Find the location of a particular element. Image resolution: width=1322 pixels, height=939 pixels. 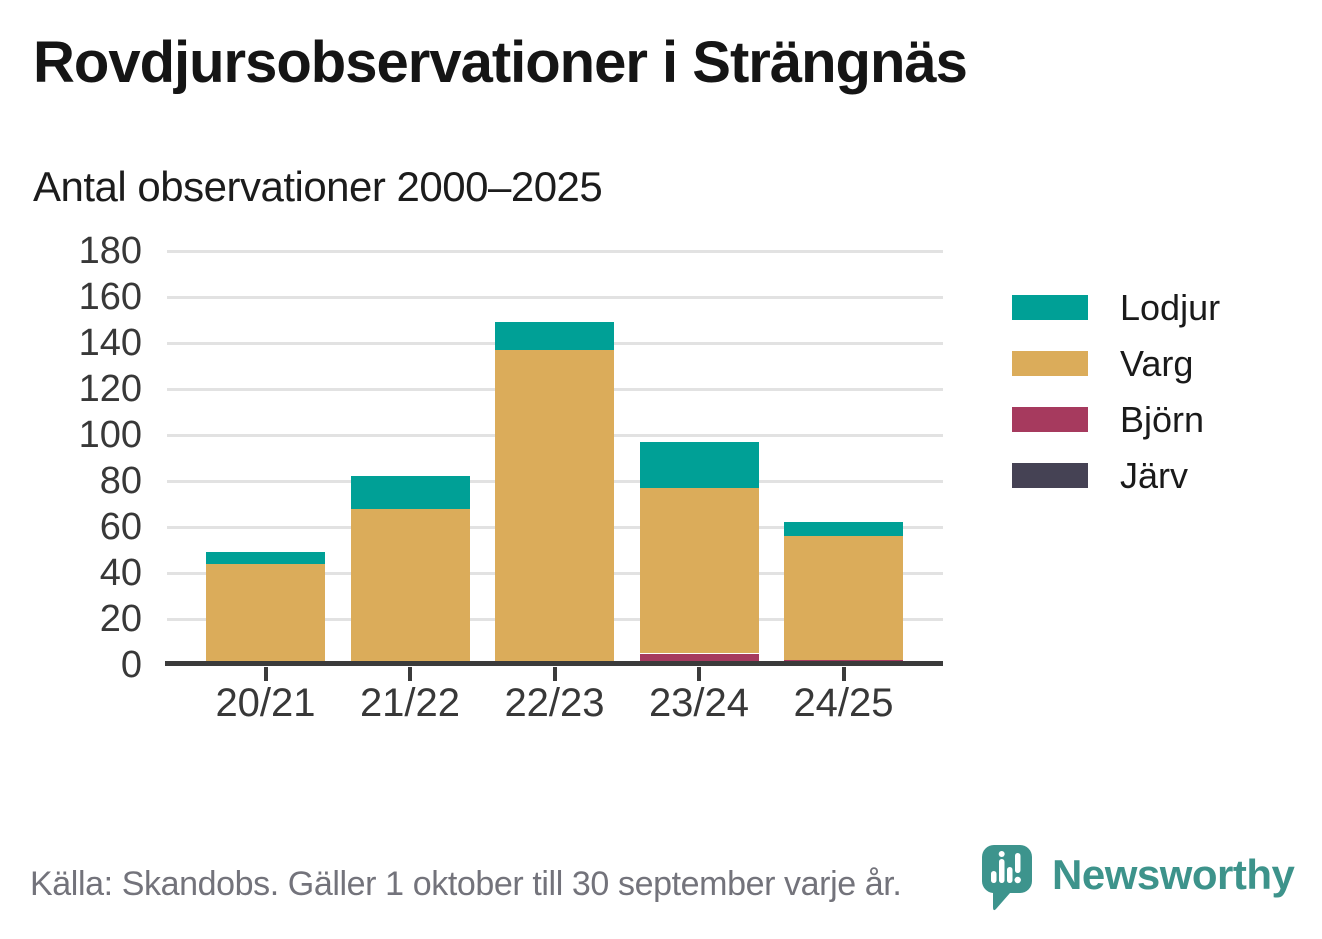

legend-swatch-varg is located at coordinates (1050, 363).